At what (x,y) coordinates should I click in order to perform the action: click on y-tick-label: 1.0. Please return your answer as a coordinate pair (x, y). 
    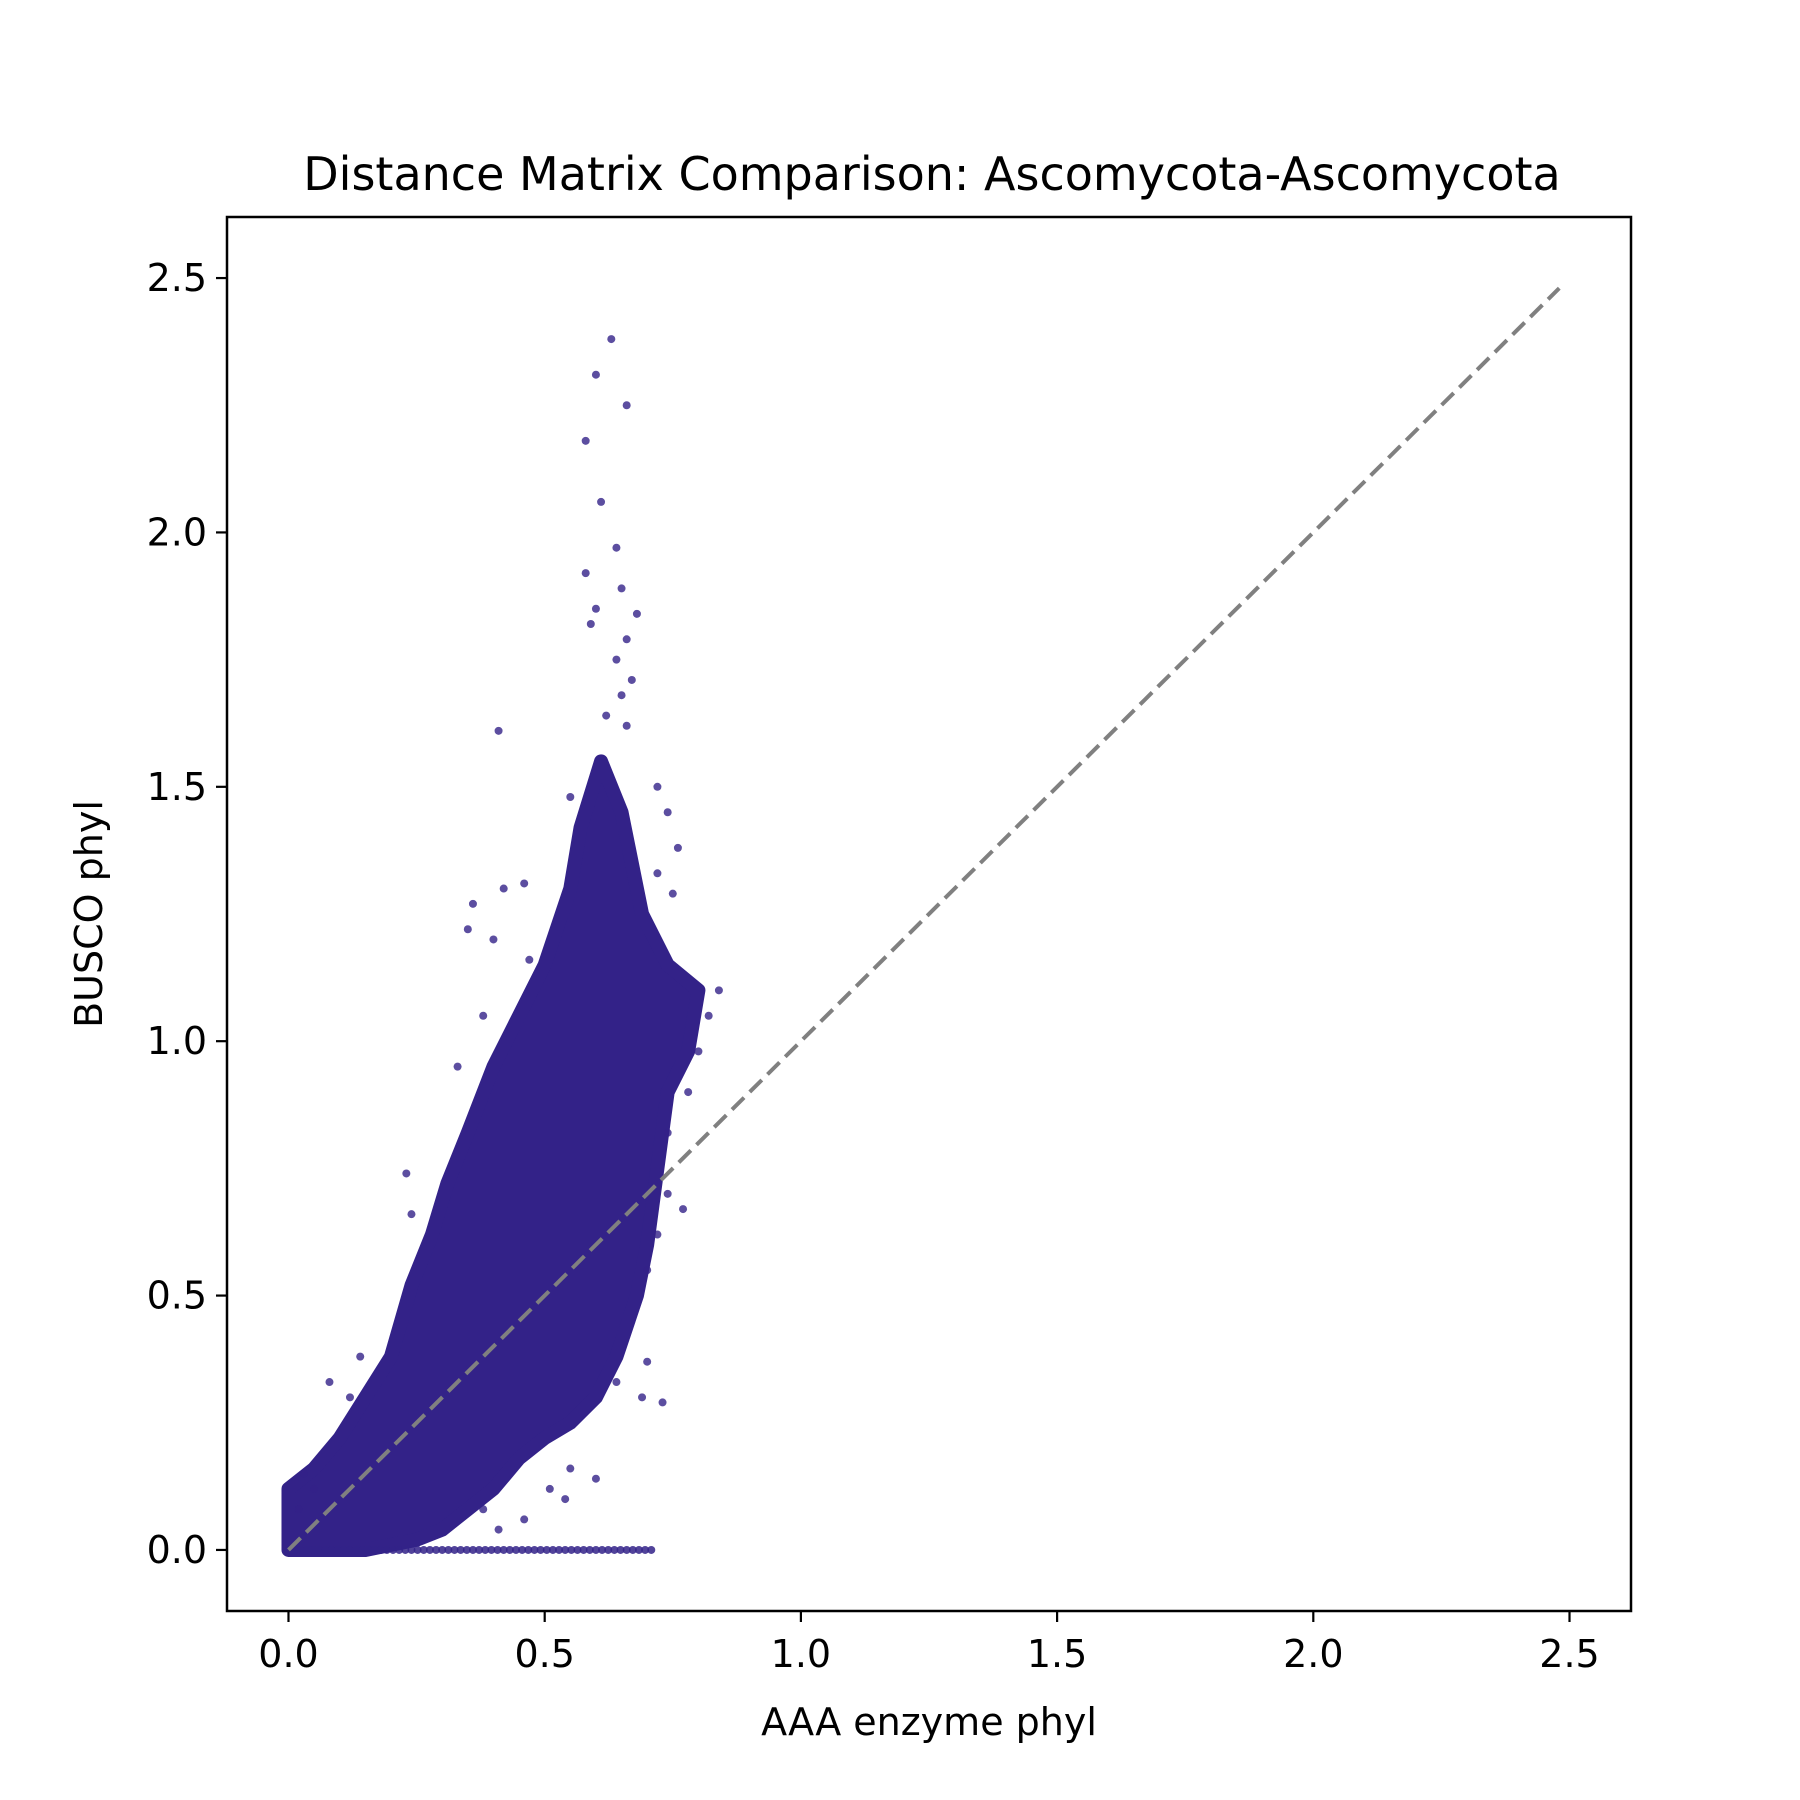
    Looking at the image, I should click on (177, 1041).